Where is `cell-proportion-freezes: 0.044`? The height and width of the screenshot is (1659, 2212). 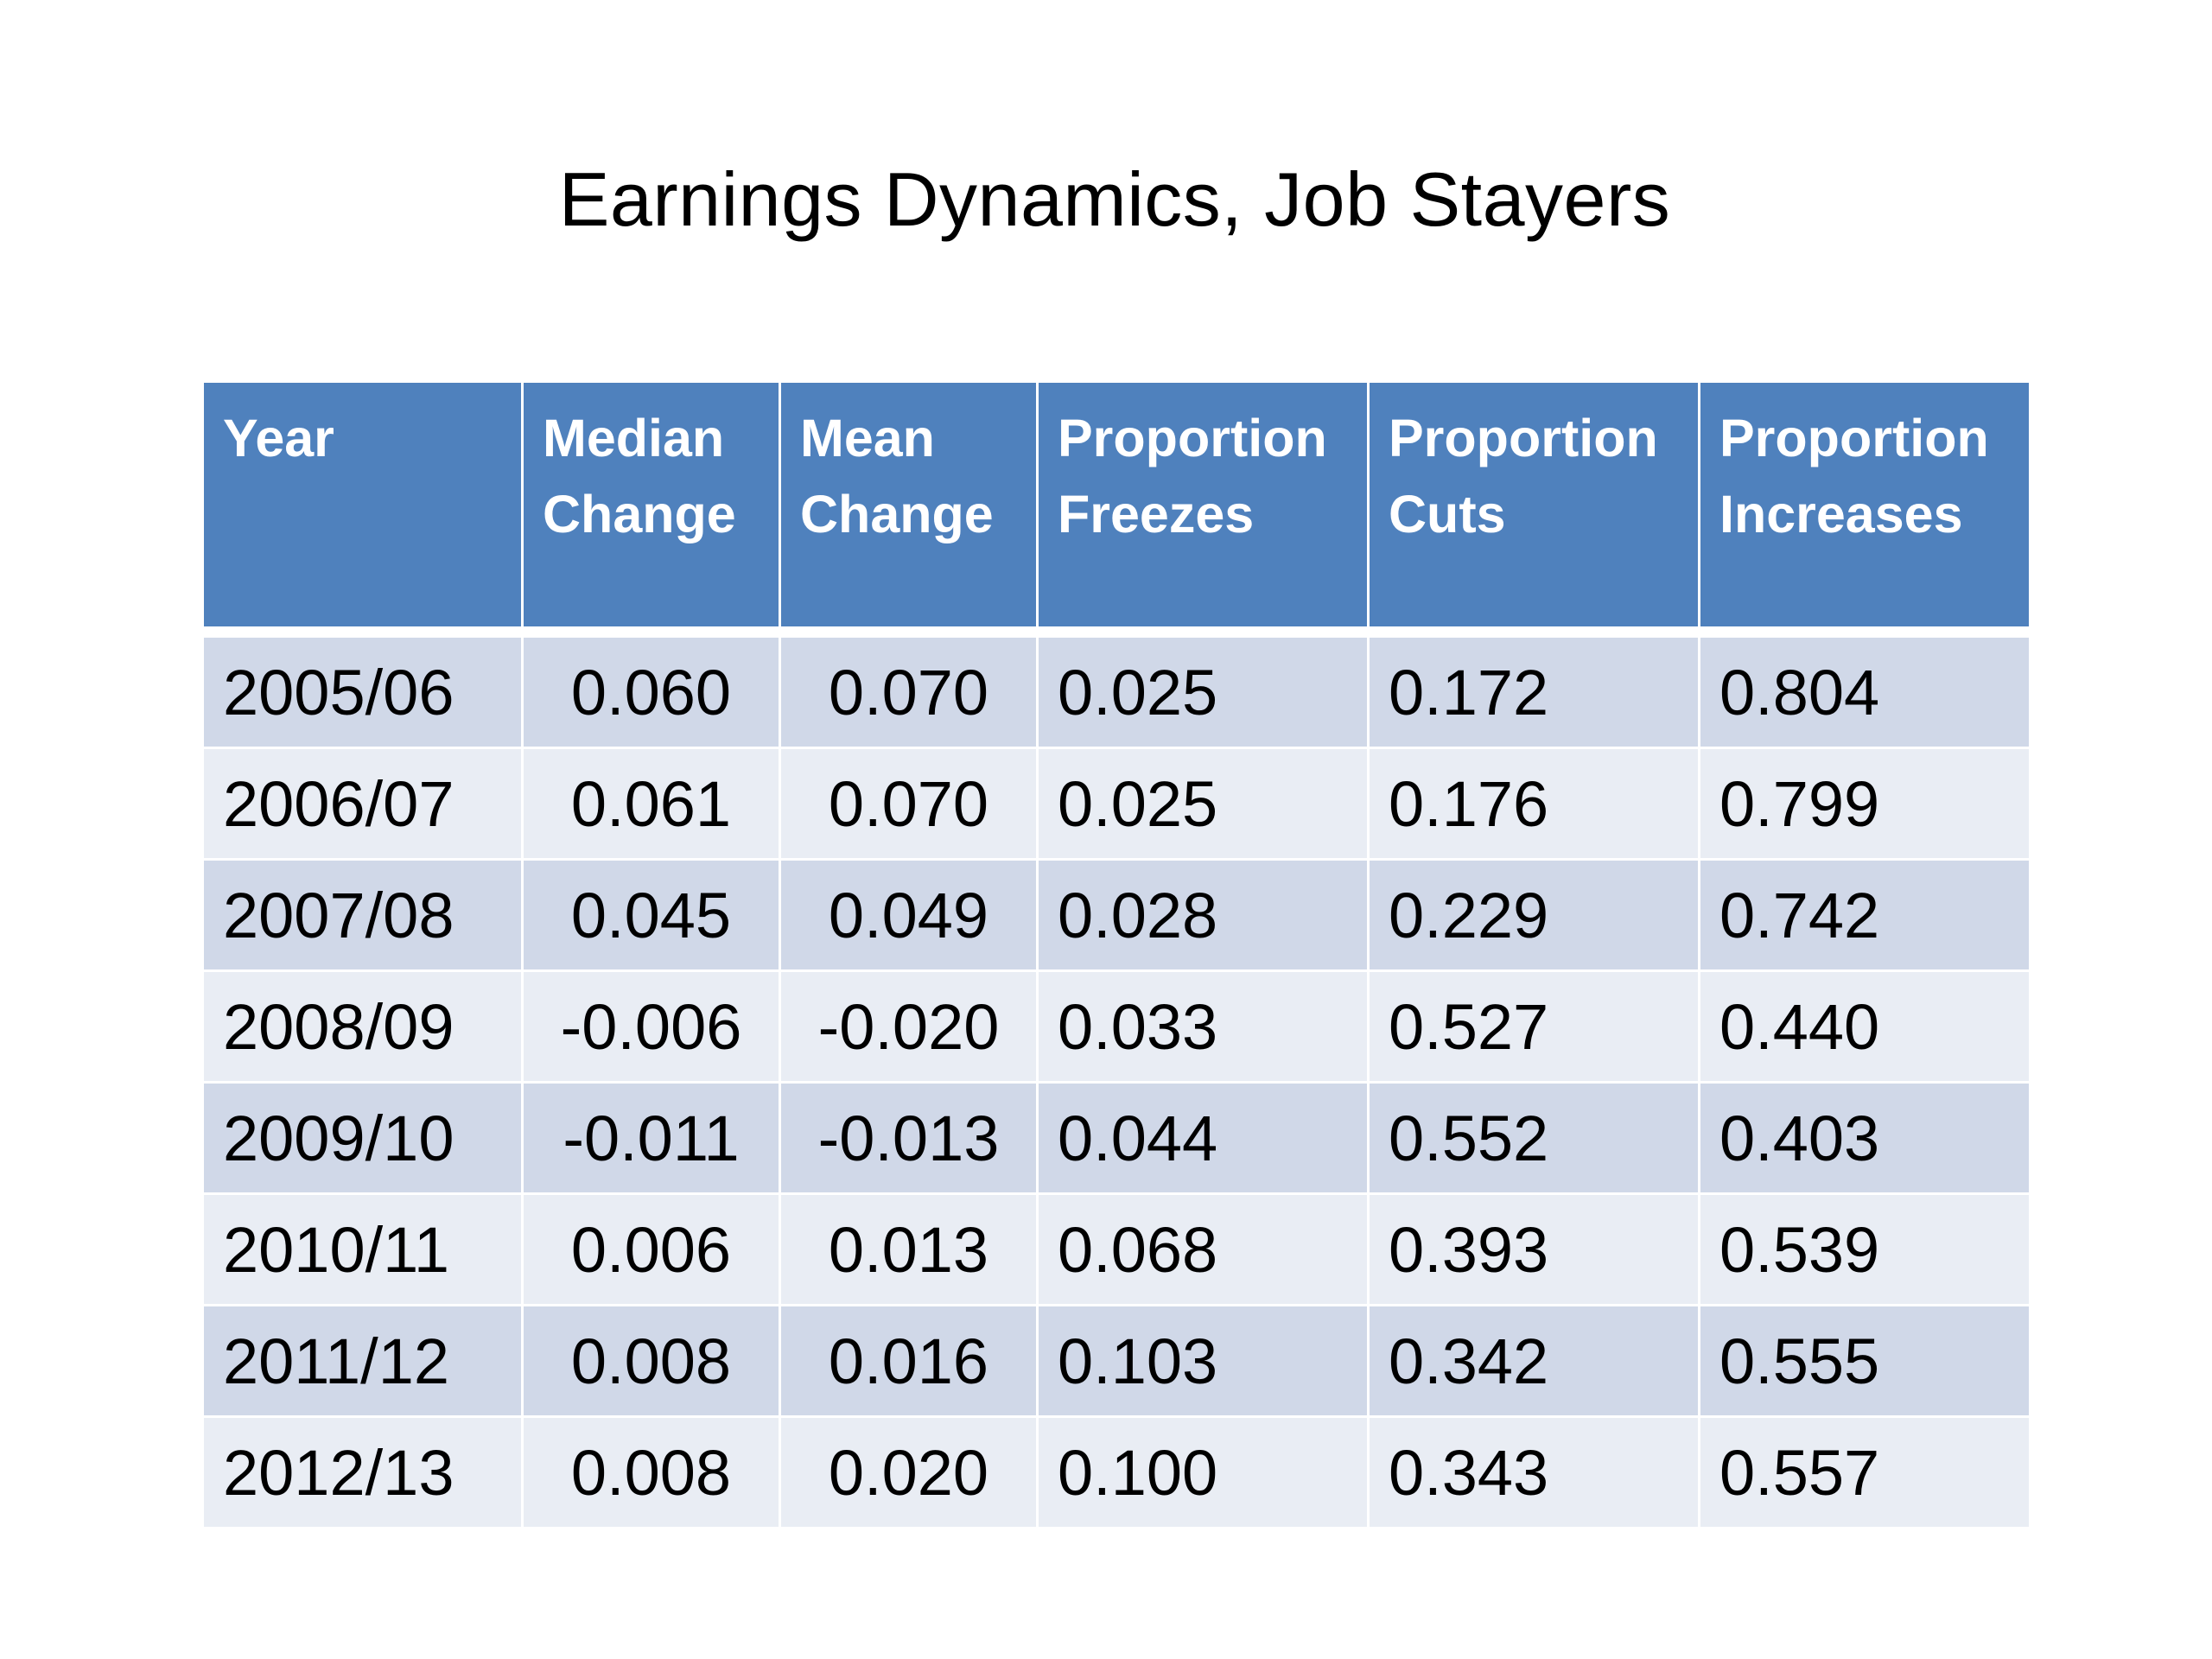
cell-proportion-freezes: 0.044 is located at coordinates (1203, 1138).